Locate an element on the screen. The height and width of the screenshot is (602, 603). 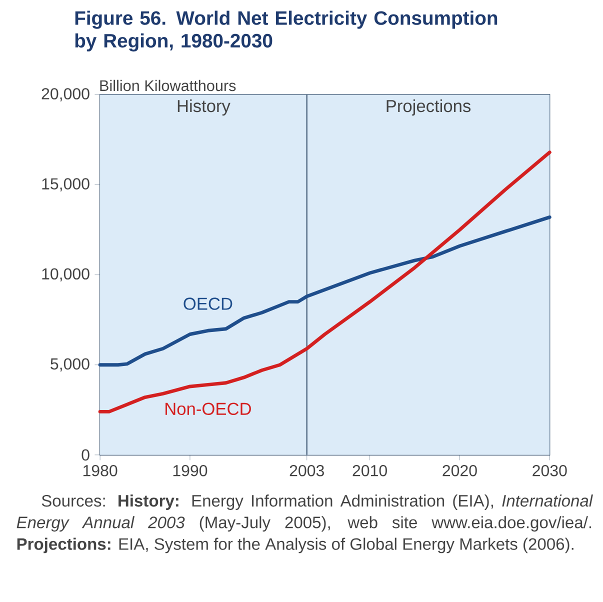
x-tick-label: 2030 is located at coordinates (549, 470).